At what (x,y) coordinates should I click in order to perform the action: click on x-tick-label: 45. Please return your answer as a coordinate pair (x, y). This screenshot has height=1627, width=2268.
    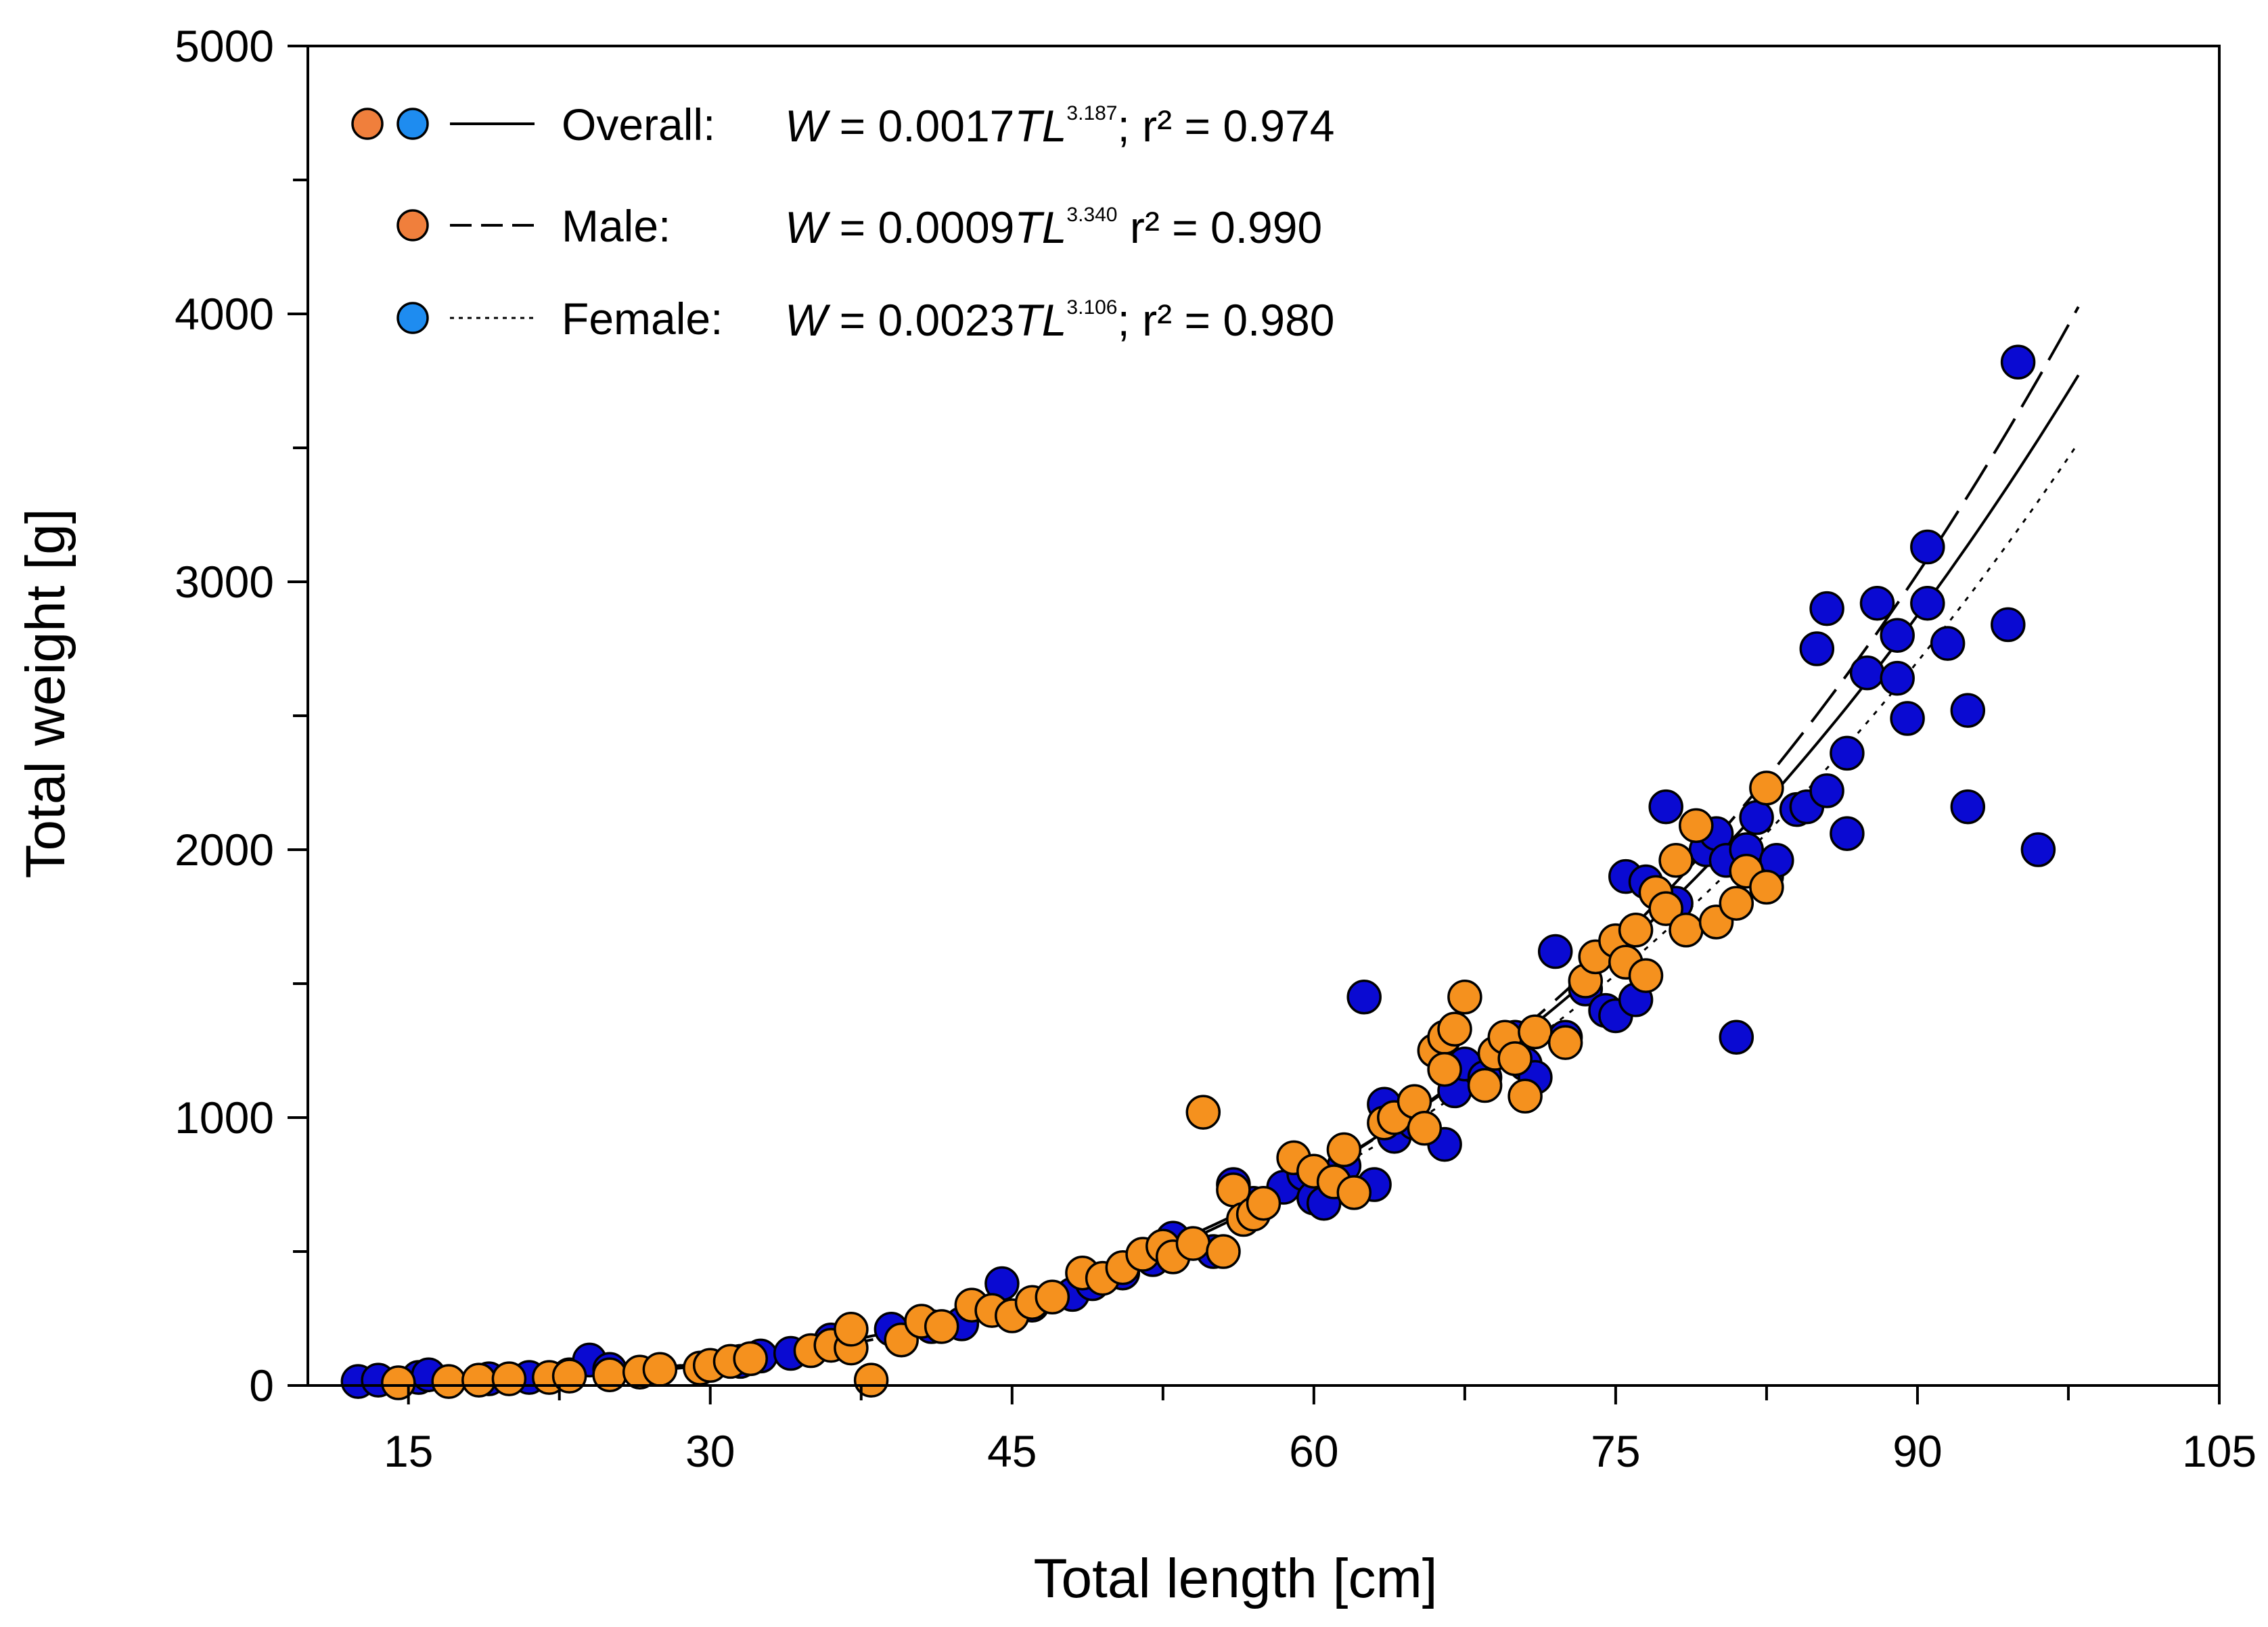
    Looking at the image, I should click on (1012, 1451).